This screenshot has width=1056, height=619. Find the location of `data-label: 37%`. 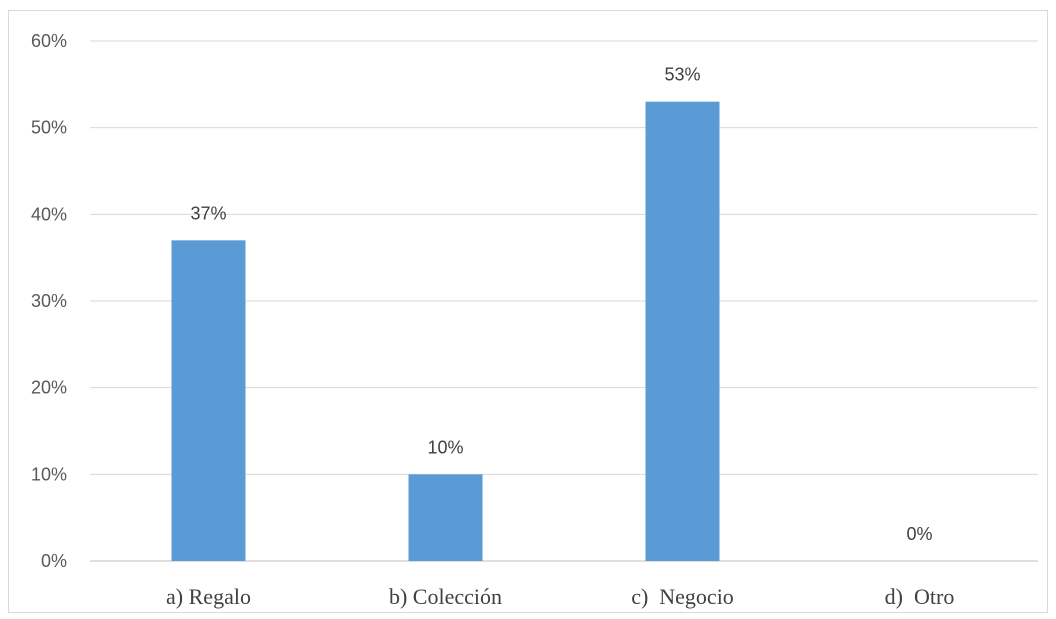

data-label: 37% is located at coordinates (208, 213).